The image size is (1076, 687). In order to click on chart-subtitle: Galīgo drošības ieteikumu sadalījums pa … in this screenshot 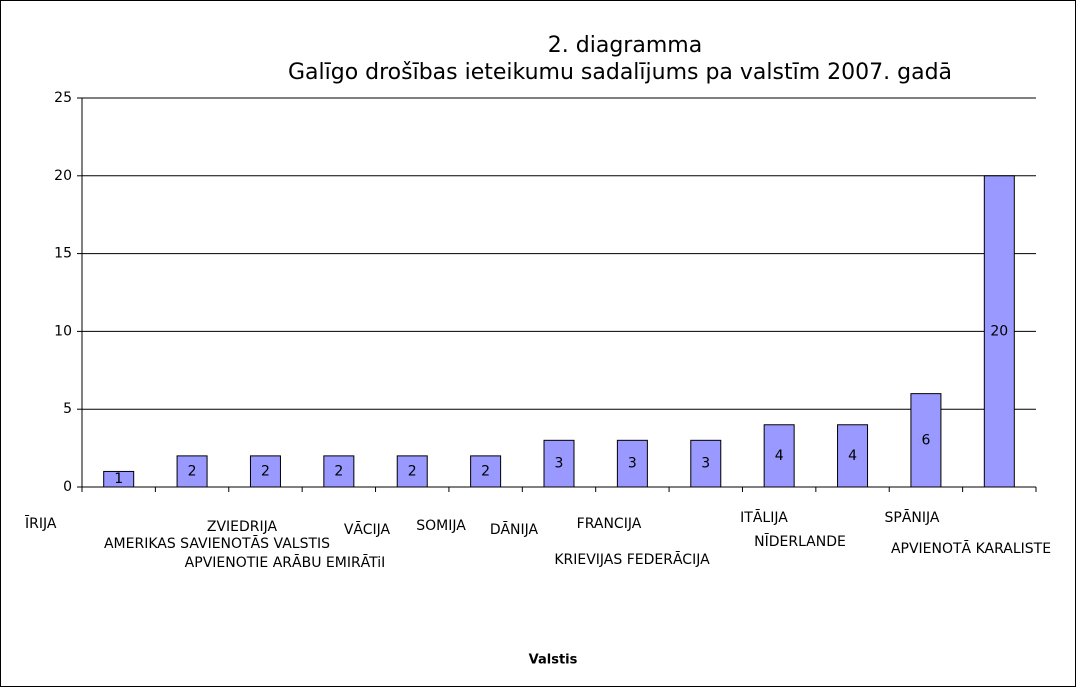, I will do `click(620, 72)`.